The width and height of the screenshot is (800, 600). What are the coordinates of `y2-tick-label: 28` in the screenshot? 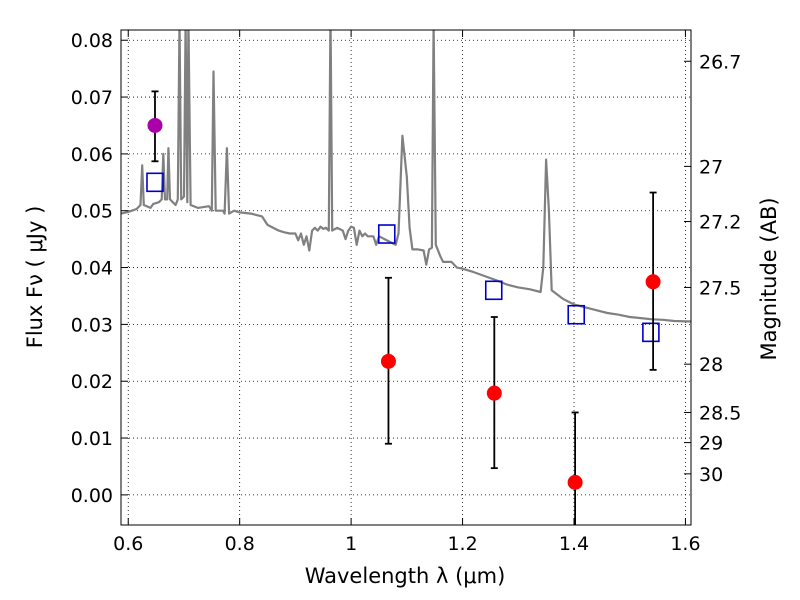 It's located at (711, 365).